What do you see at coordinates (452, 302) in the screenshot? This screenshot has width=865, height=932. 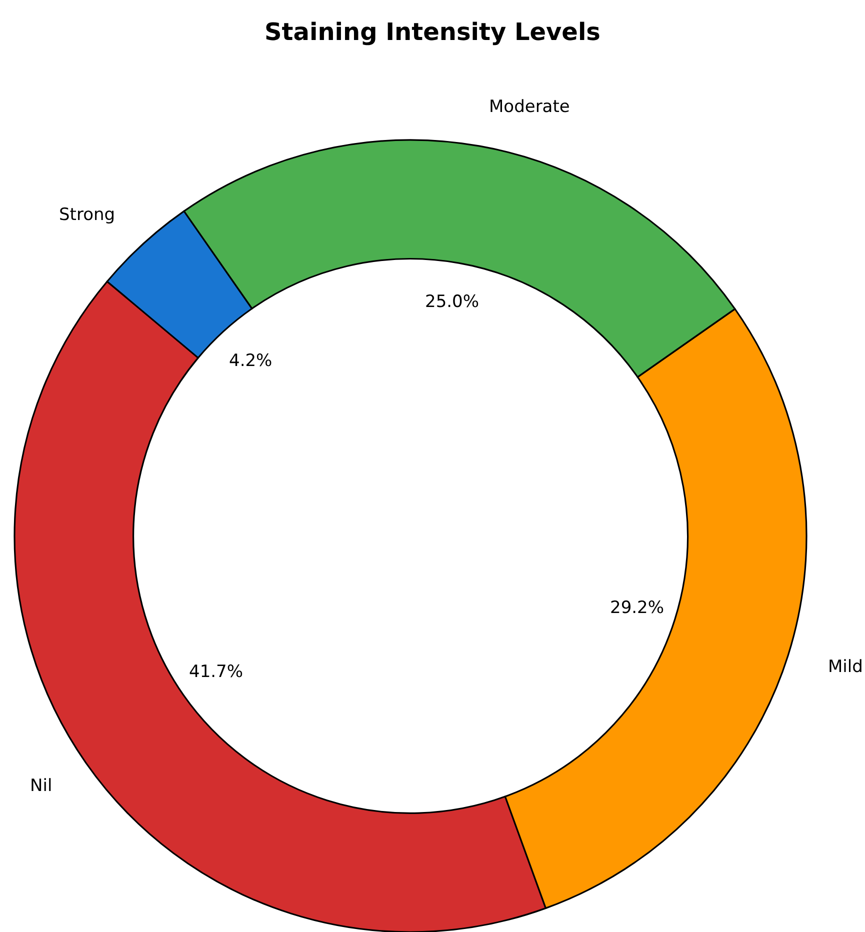 I see `data-label: 25.0%` at bounding box center [452, 302].